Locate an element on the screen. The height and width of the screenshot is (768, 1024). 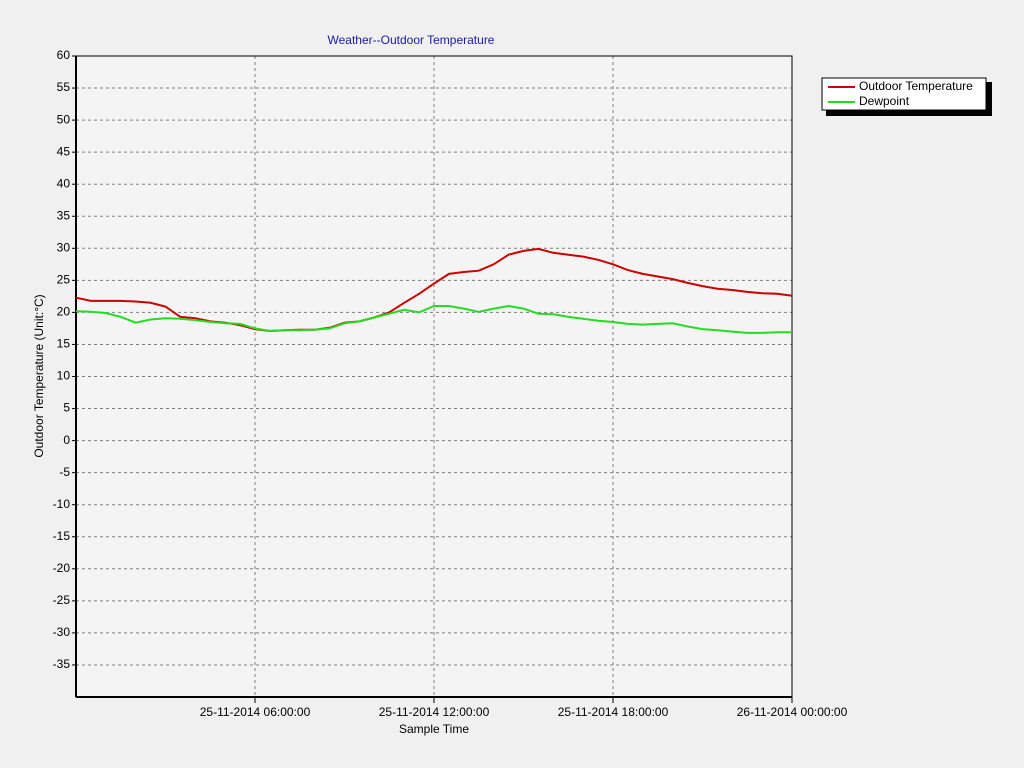
y-axis-label: Outdoor Temperature (Unit:°C) is located at coordinates (39, 375).